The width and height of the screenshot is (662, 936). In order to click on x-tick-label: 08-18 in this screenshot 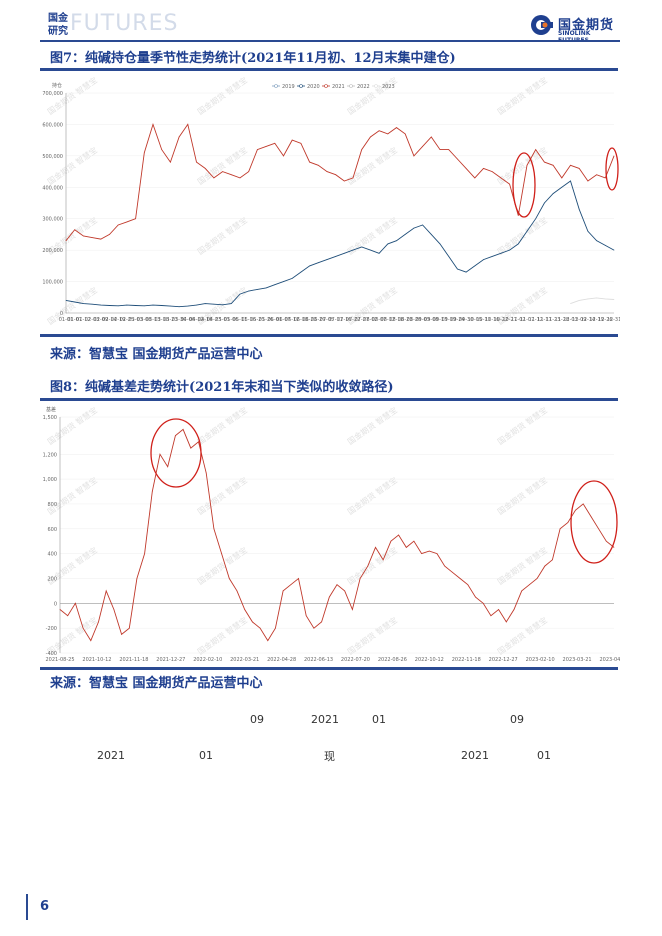, I will do `click(396, 320)`.